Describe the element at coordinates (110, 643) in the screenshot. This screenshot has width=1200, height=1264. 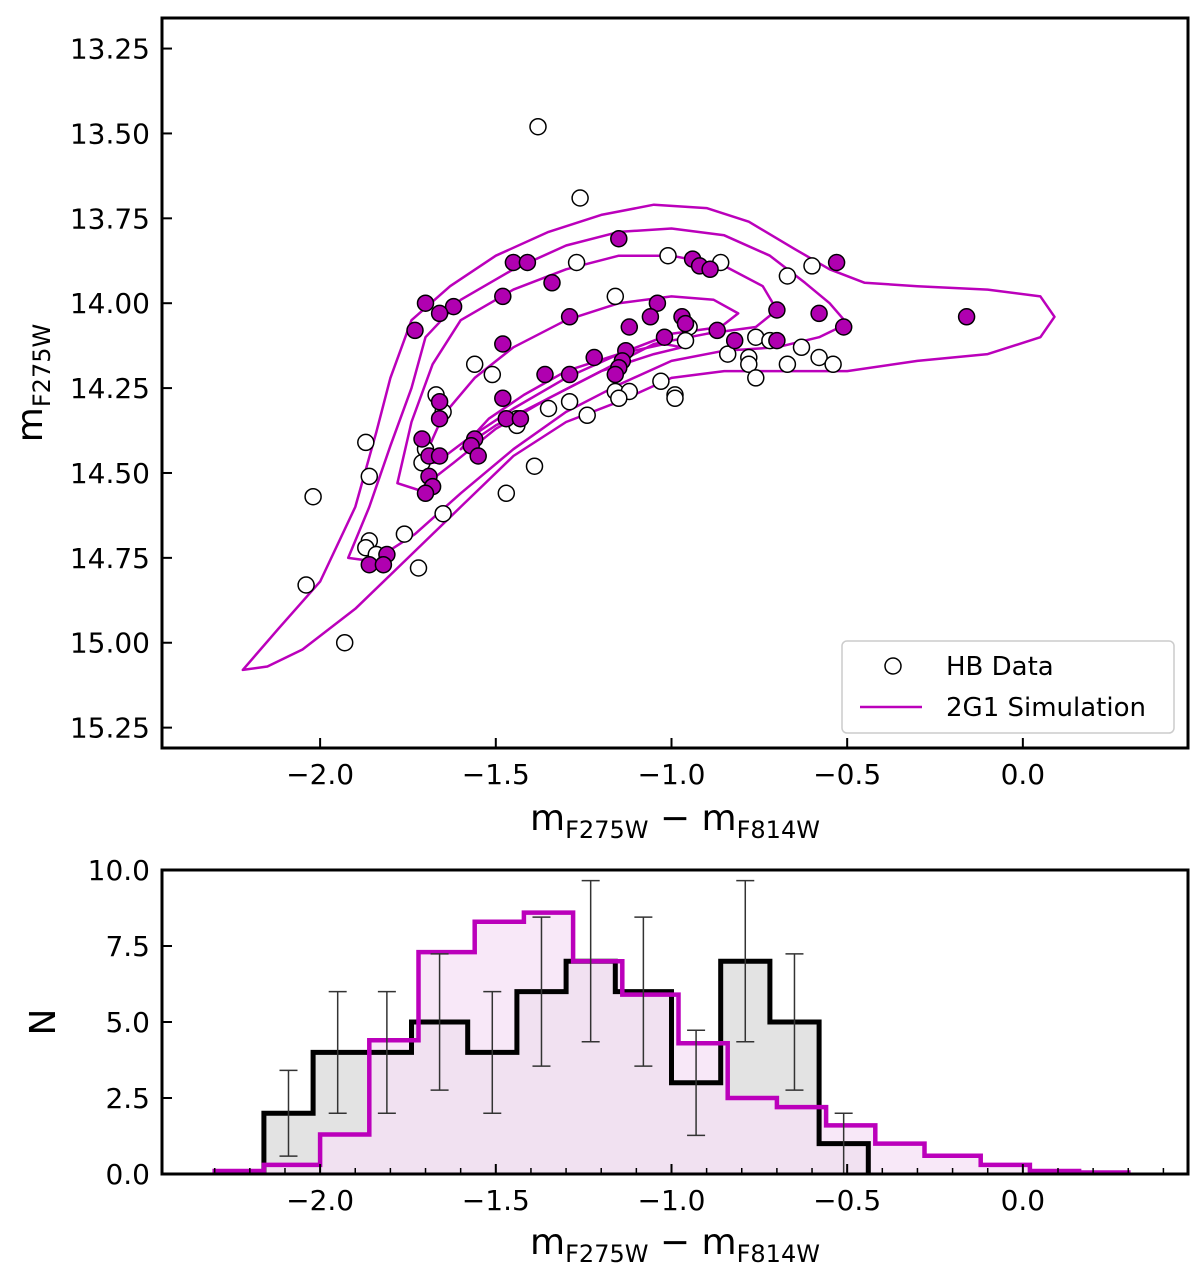
I see `y-tick-label: 15.00` at that location.